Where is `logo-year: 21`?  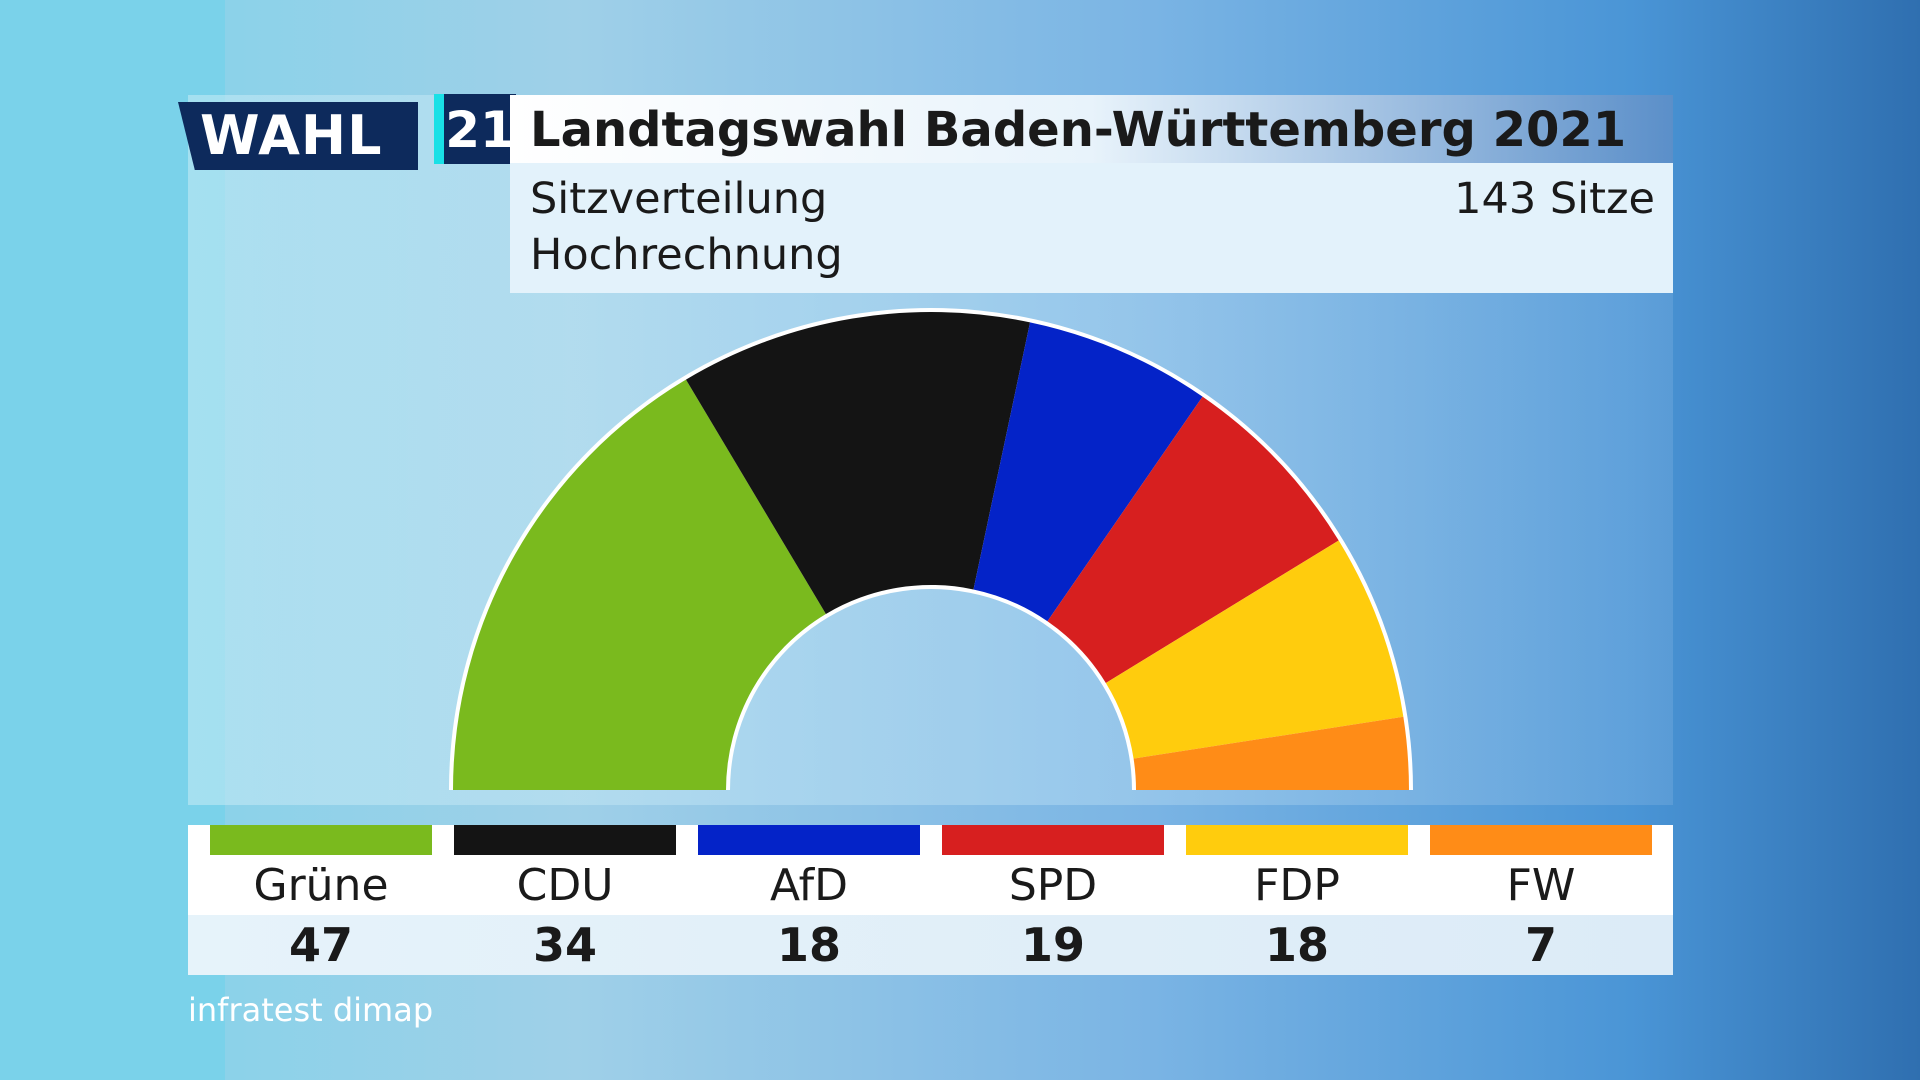 logo-year: 21 is located at coordinates (475, 129).